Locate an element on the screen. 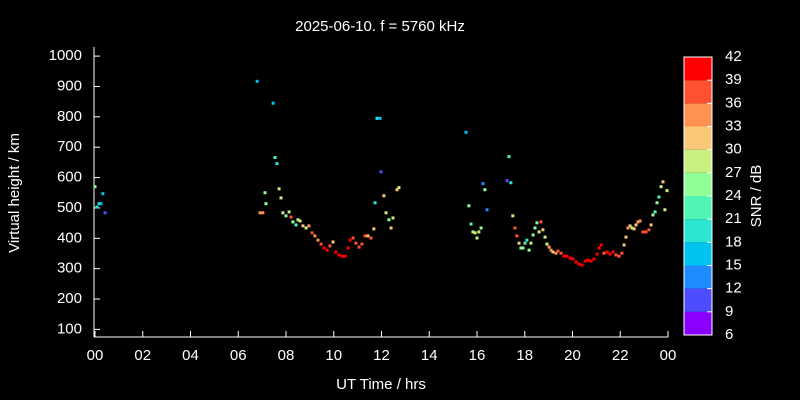  colorbar-tick-label: 15 is located at coordinates (733, 264).